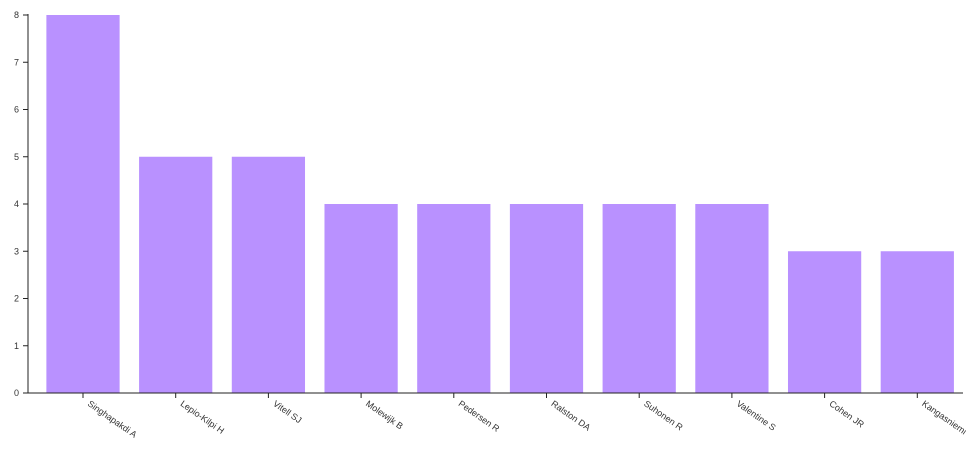 Image resolution: width=966 pixels, height=464 pixels. I want to click on category-label: Pedersen R, so click(479, 416).